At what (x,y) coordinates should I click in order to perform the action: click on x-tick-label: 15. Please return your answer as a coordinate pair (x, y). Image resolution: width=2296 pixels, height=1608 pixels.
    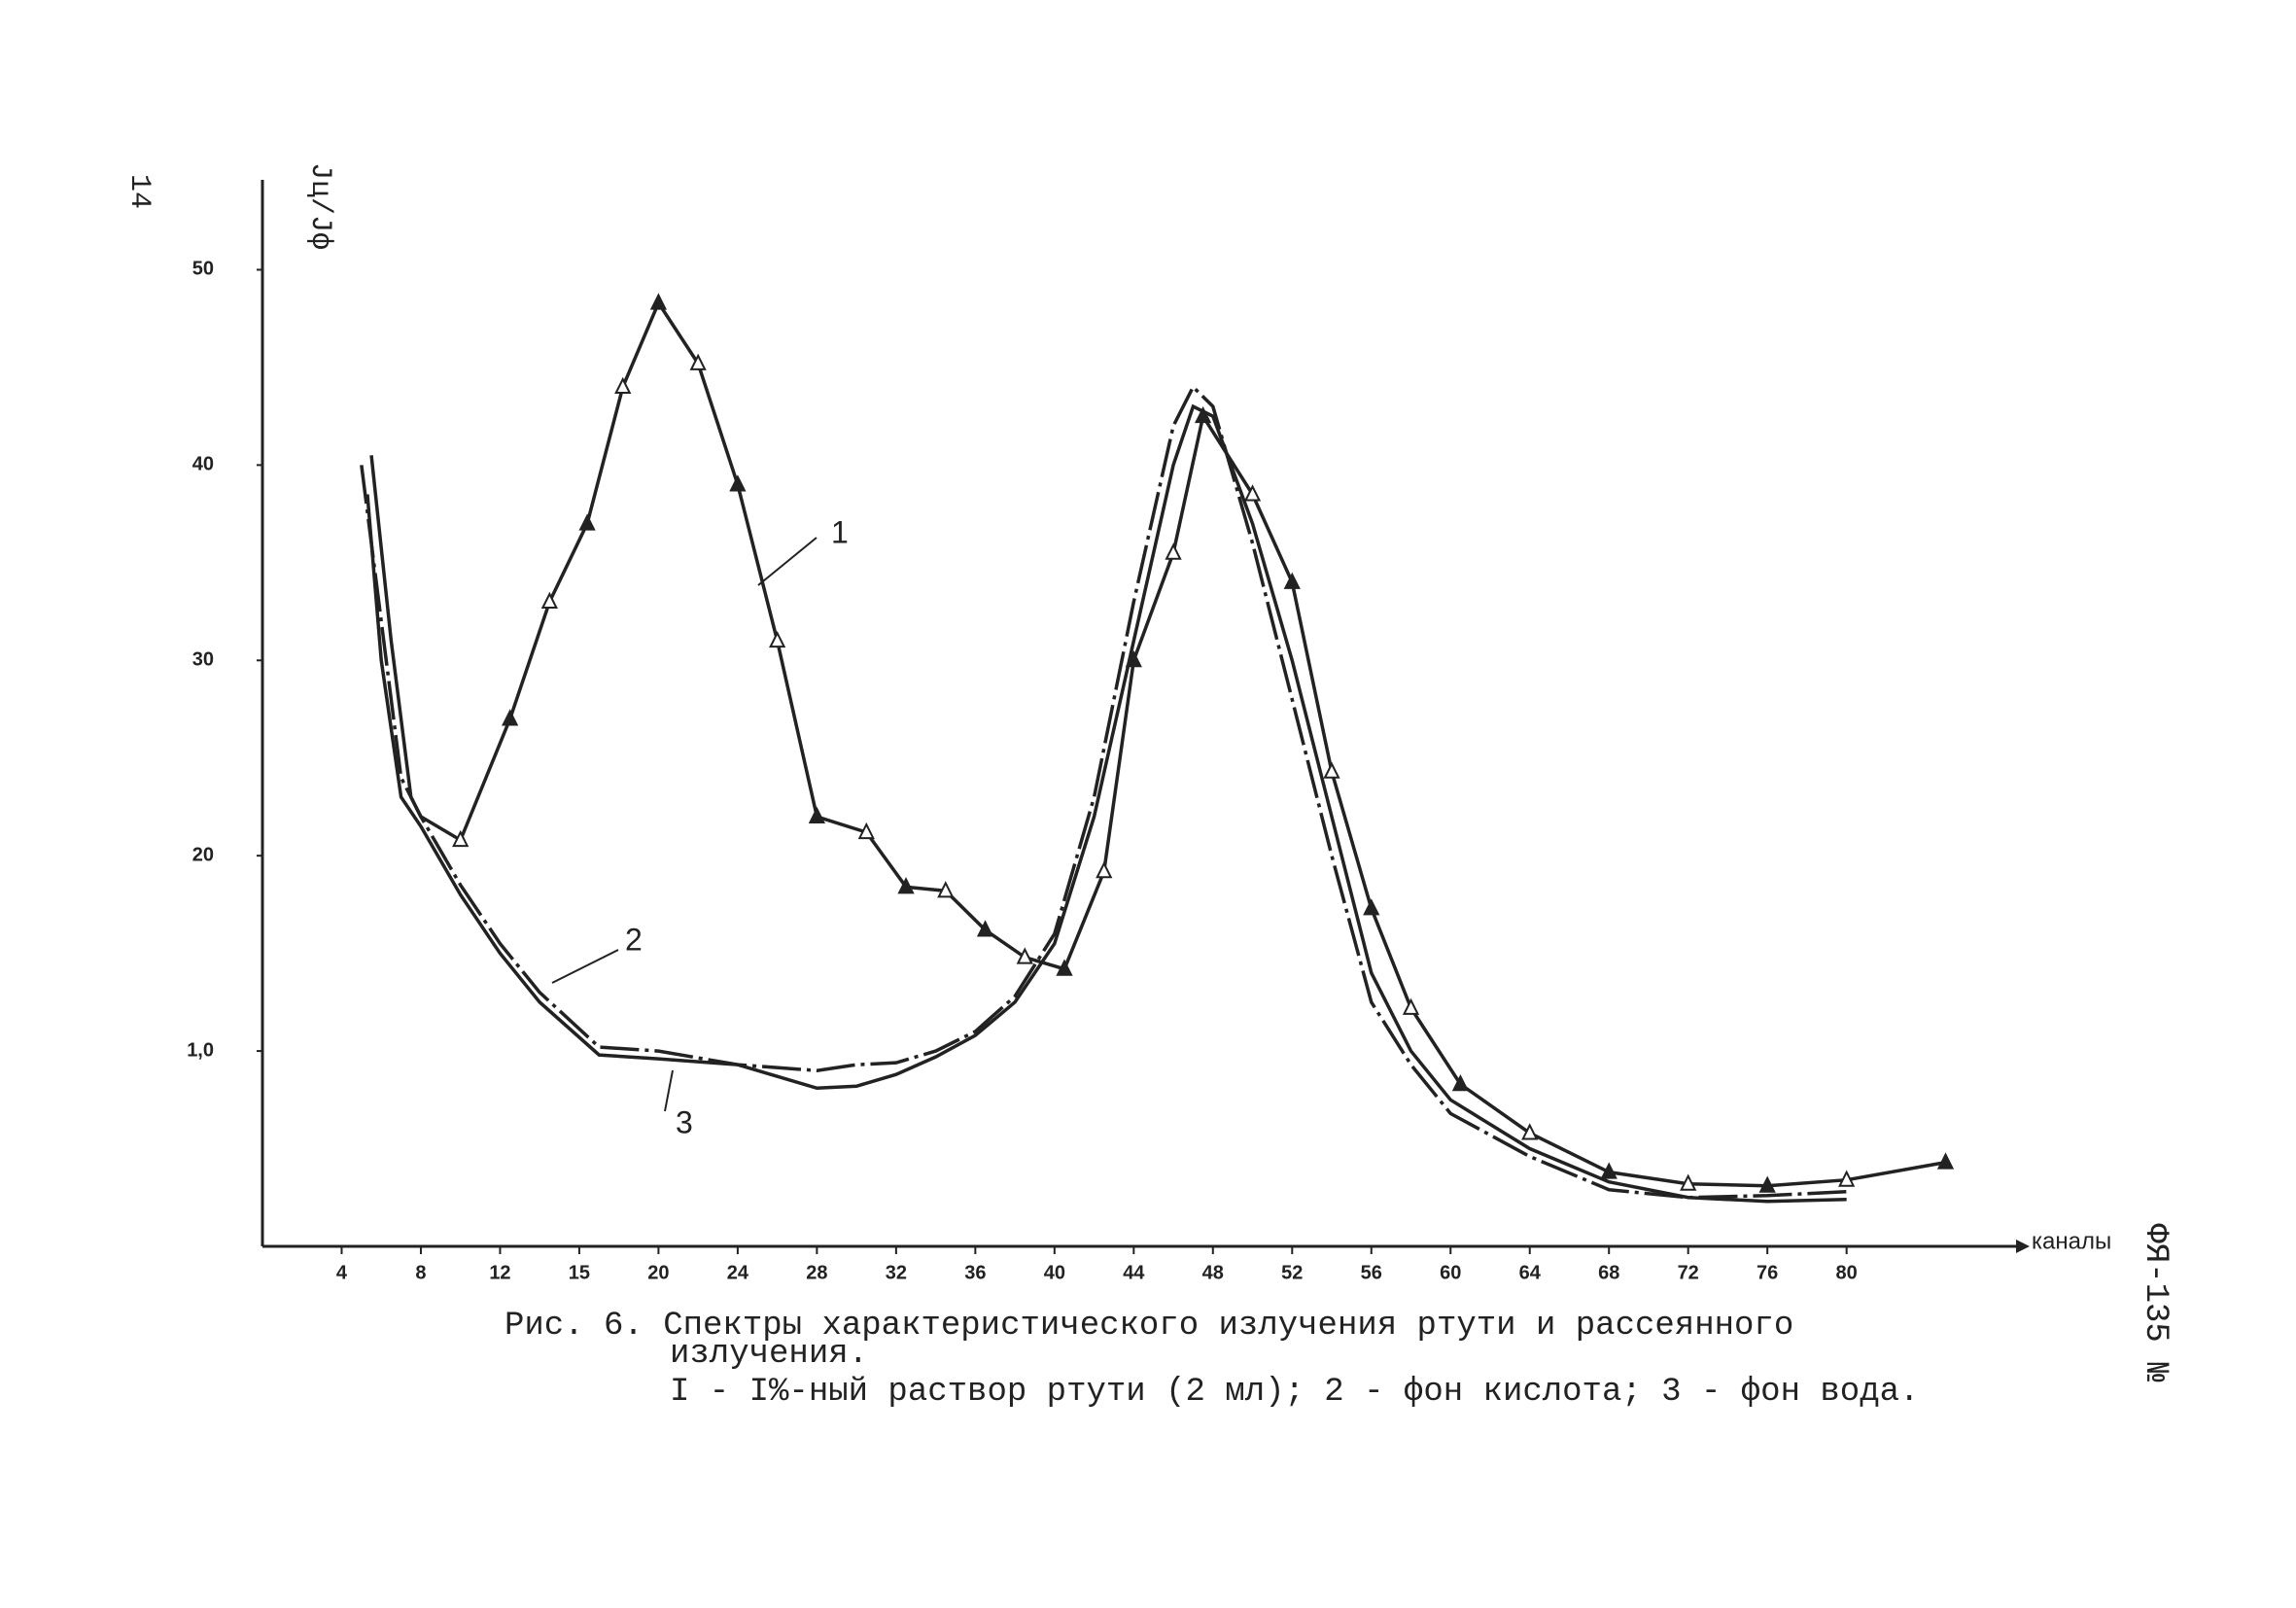
    Looking at the image, I should click on (579, 1272).